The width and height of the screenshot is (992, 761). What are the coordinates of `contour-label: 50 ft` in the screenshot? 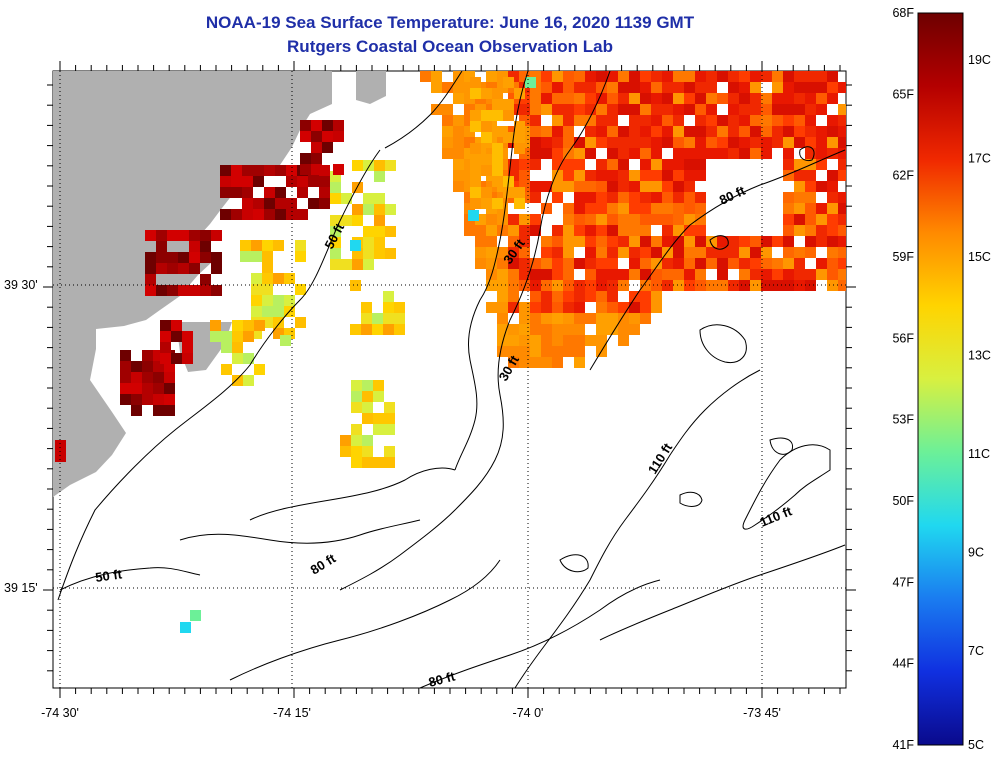 It's located at (108, 575).